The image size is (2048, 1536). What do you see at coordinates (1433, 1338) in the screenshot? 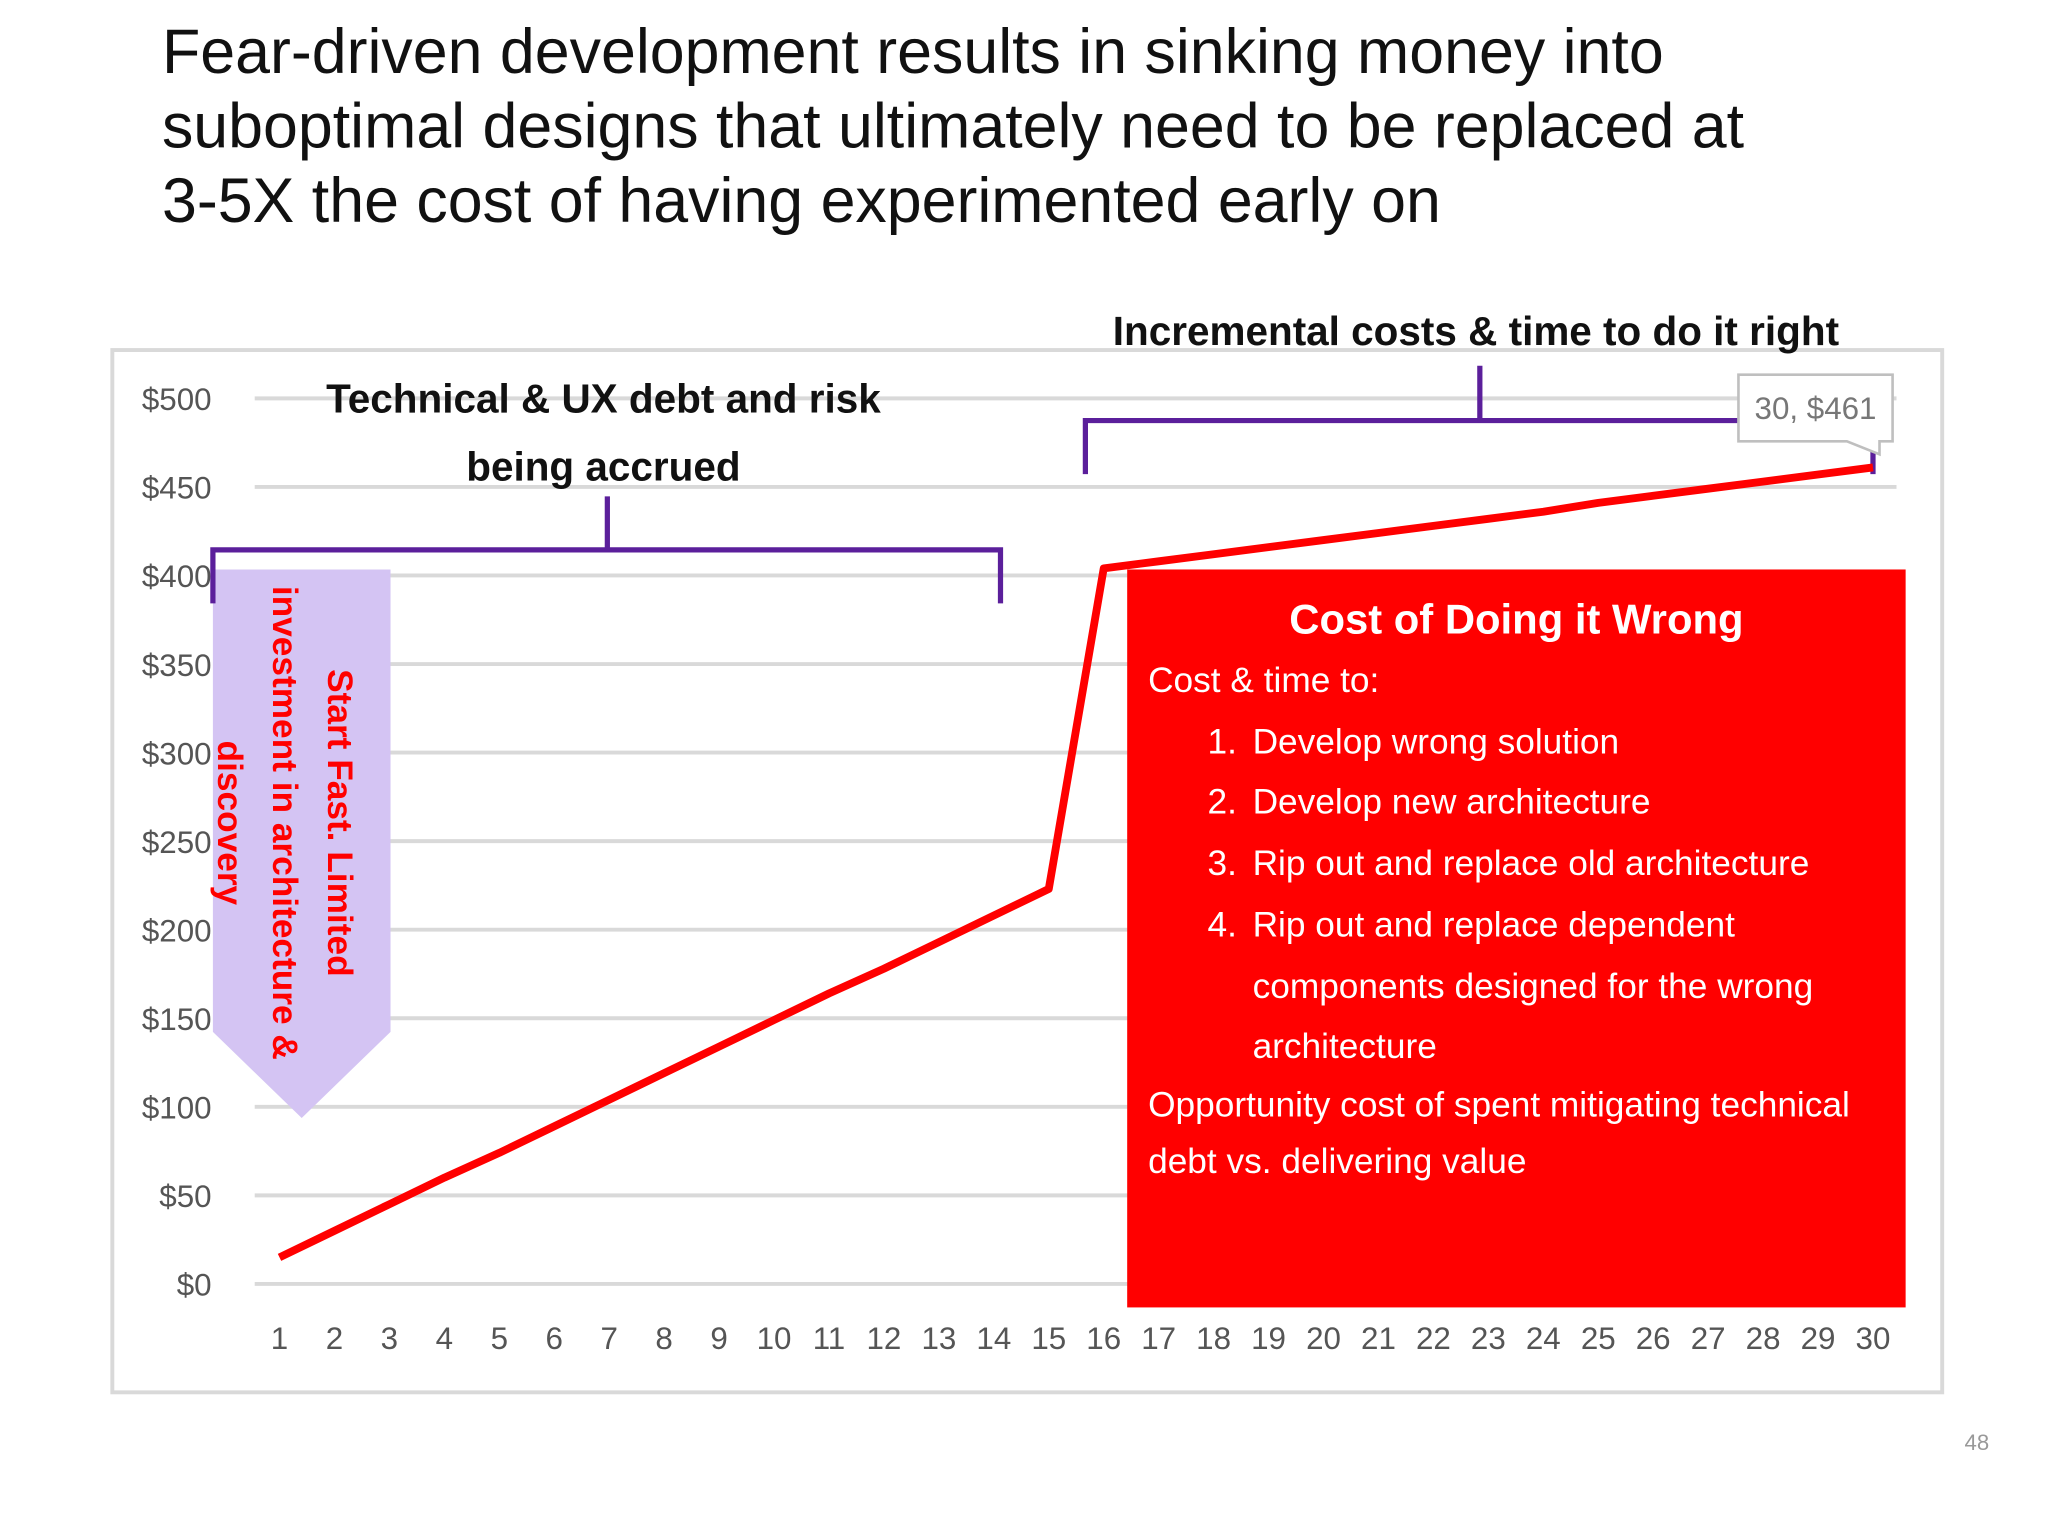
I see `x-tick-label: 22` at bounding box center [1433, 1338].